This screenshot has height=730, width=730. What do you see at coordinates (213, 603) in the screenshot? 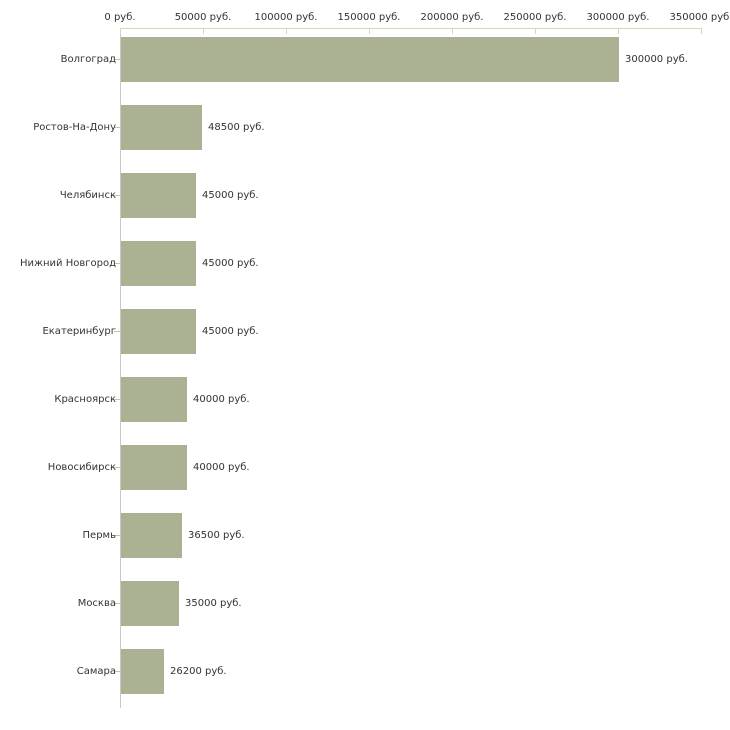
I see `value-label: 35000 руб.` at bounding box center [213, 603].